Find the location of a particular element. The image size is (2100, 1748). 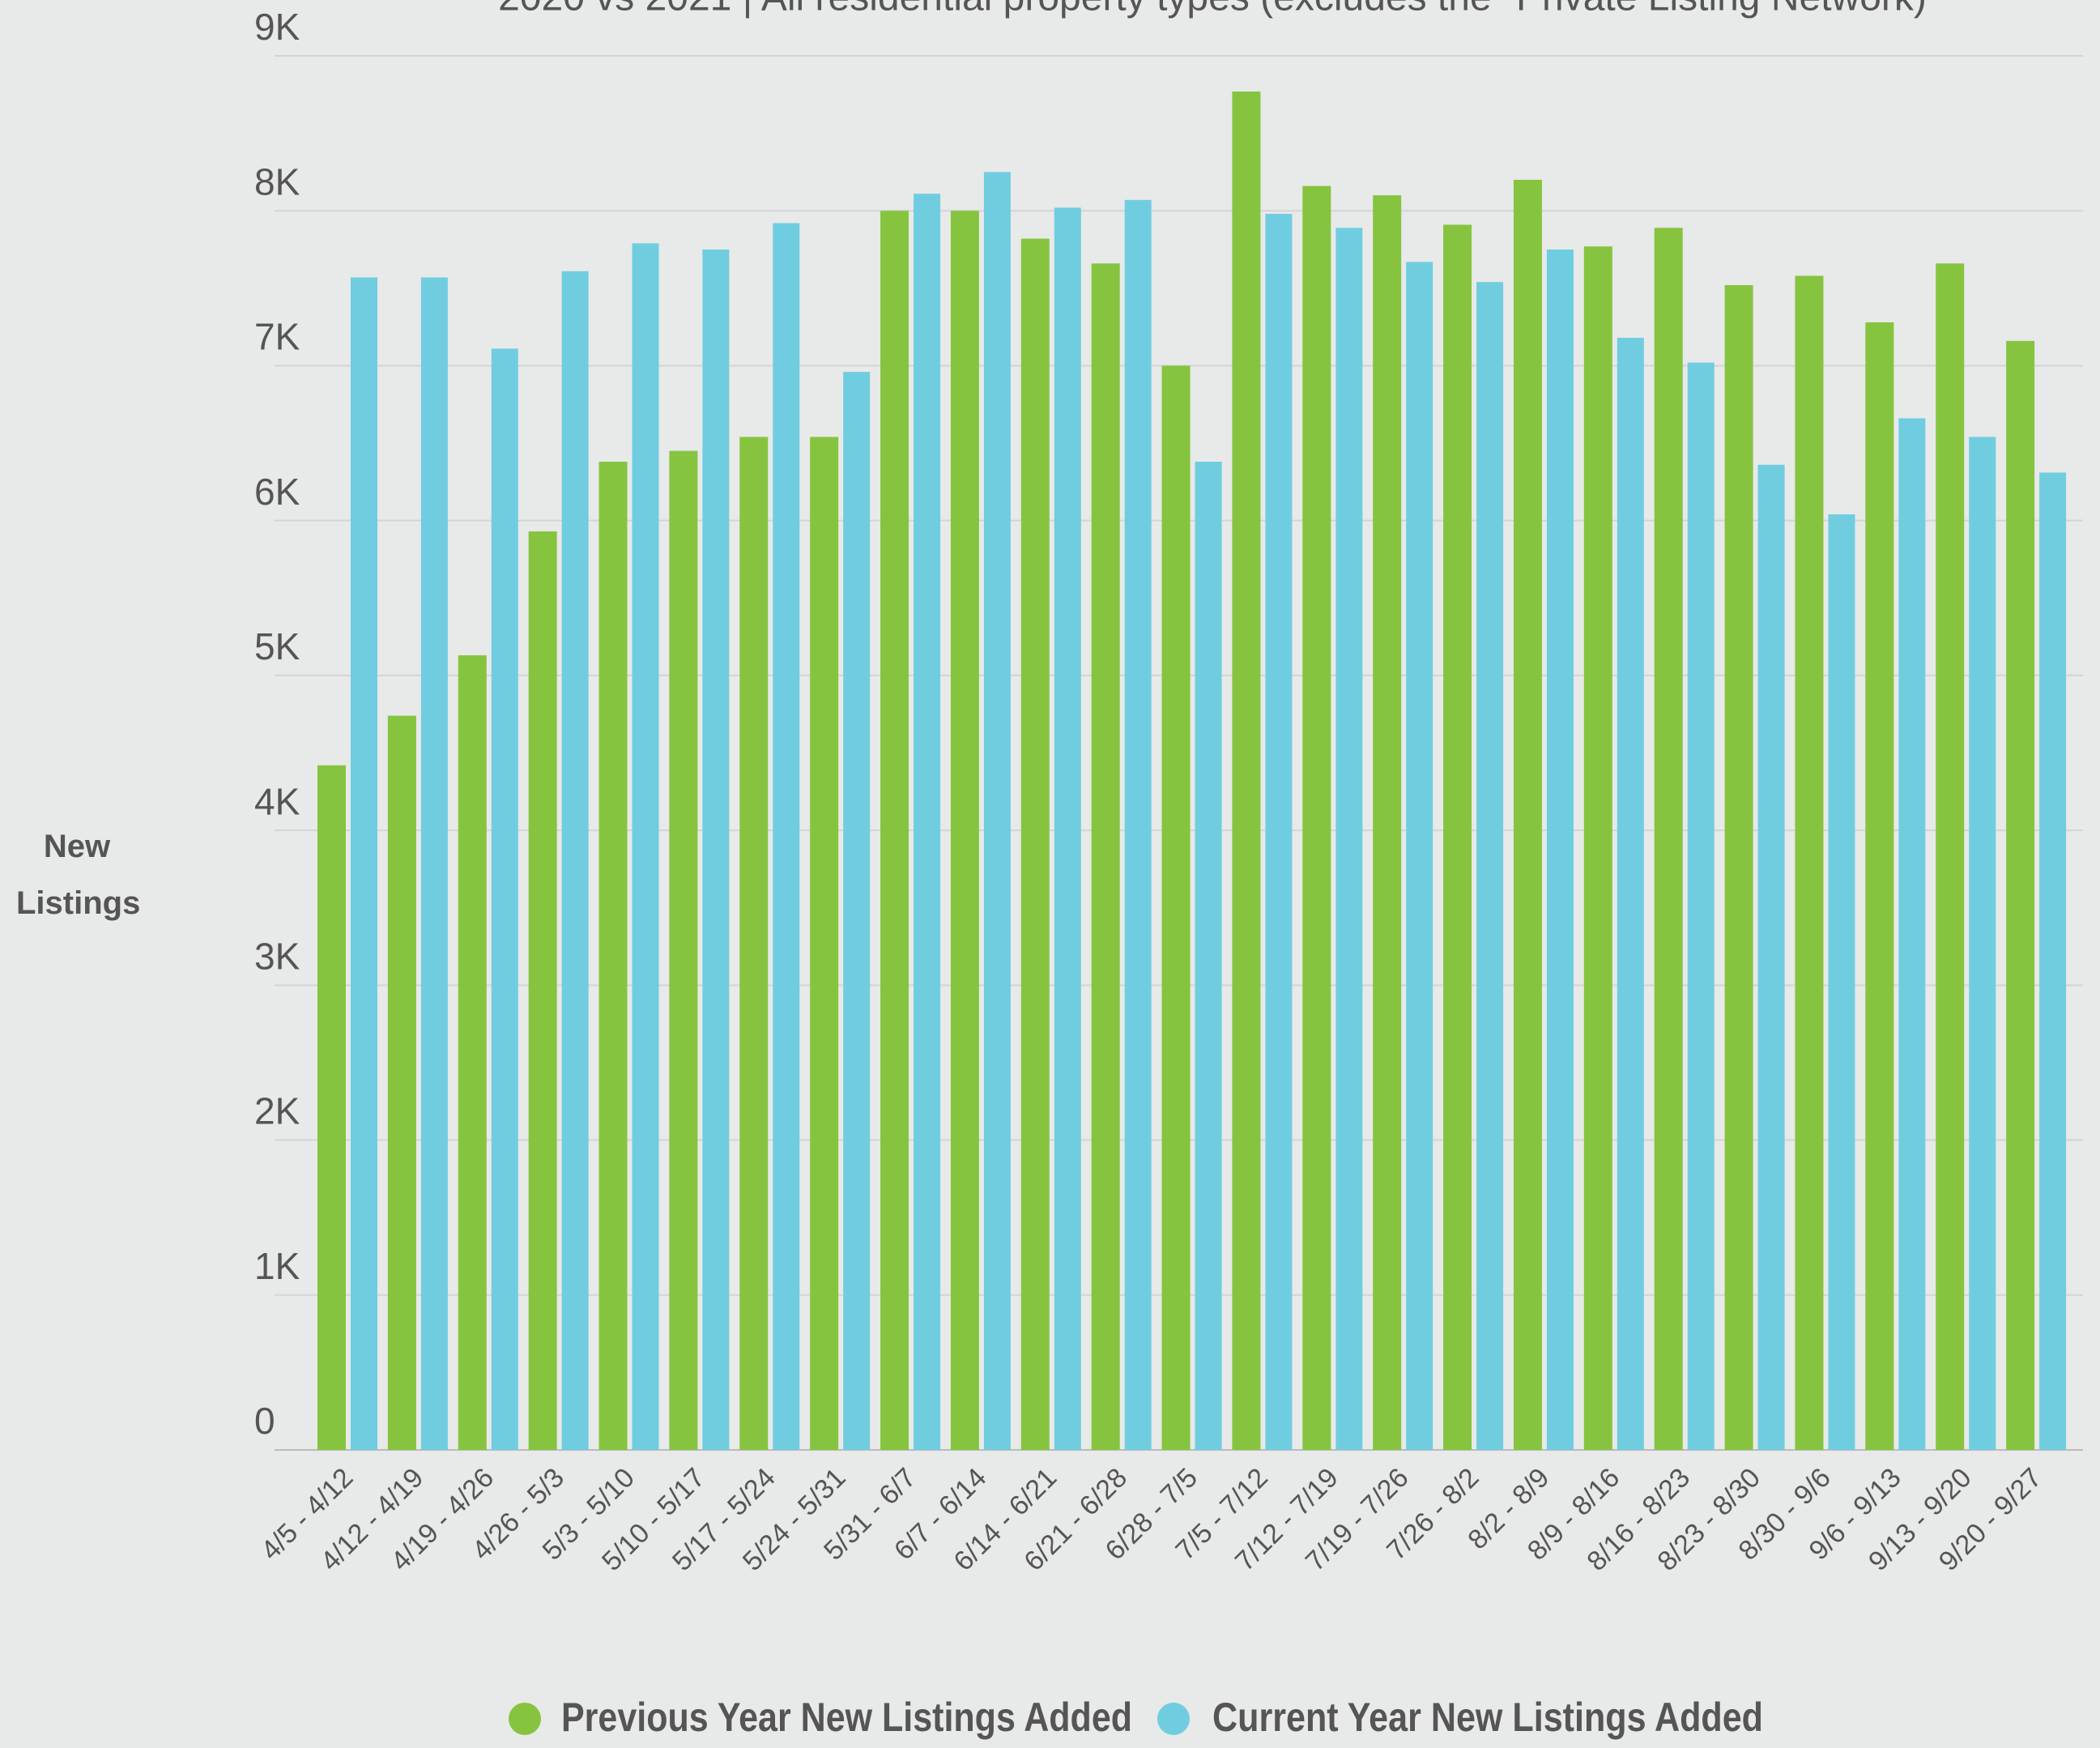

y-tick-label: 7K is located at coordinates (277, 337).